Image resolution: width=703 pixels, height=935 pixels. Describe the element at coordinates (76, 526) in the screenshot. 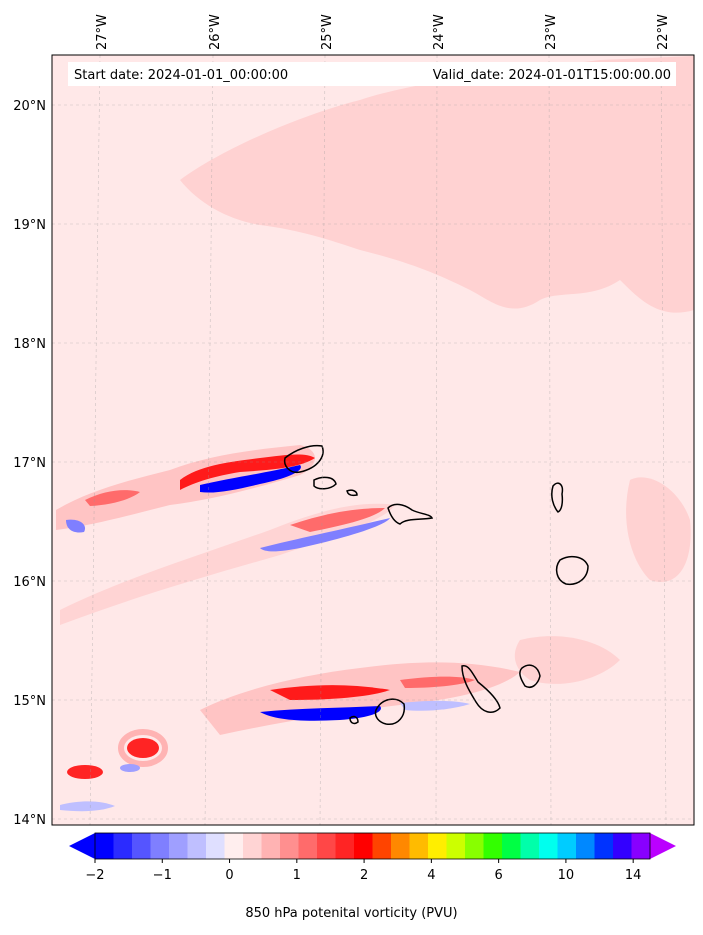

I see `pv-filament-north-negative-west` at that location.